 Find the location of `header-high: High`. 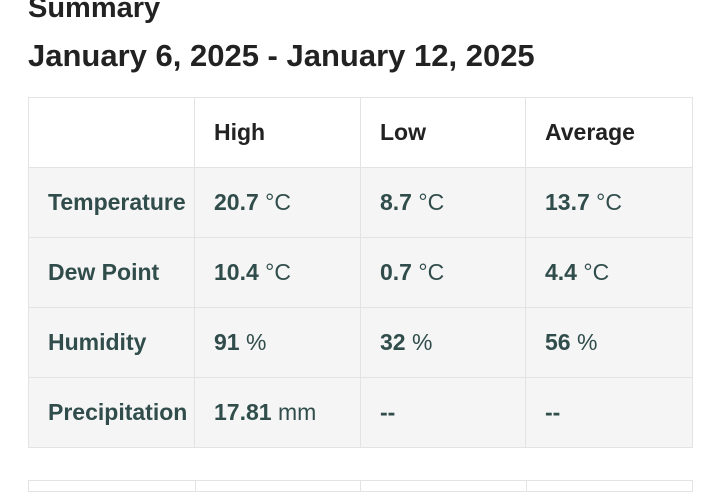

header-high: High is located at coordinates (277, 132).